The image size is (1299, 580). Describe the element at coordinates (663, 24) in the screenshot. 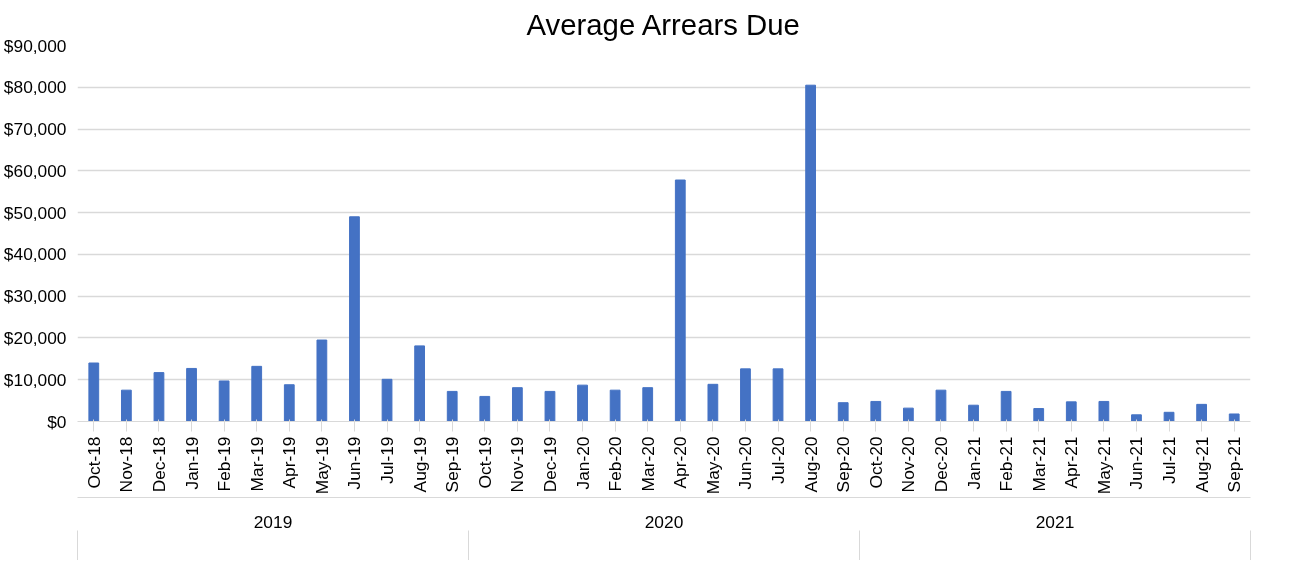

I see `chart-title: Average Arrears Due` at that location.